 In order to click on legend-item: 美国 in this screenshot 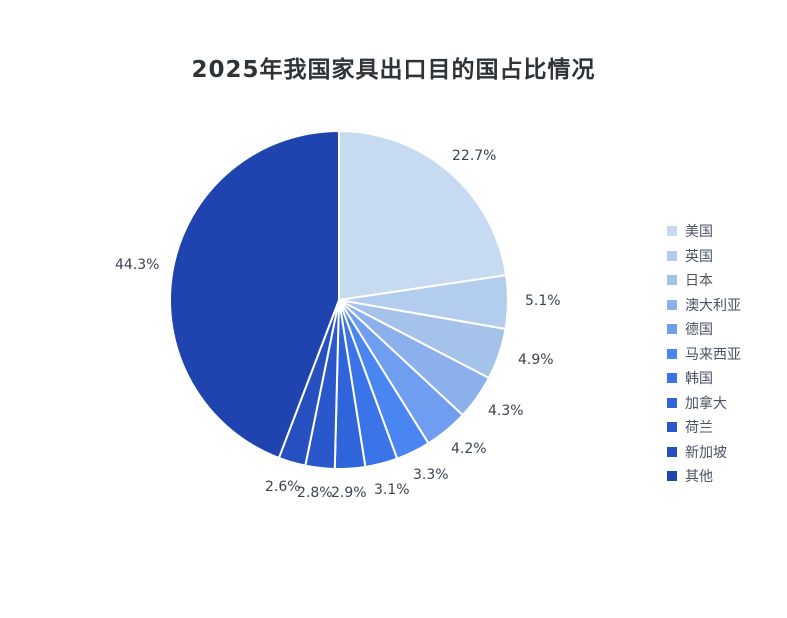, I will do `click(704, 231)`.